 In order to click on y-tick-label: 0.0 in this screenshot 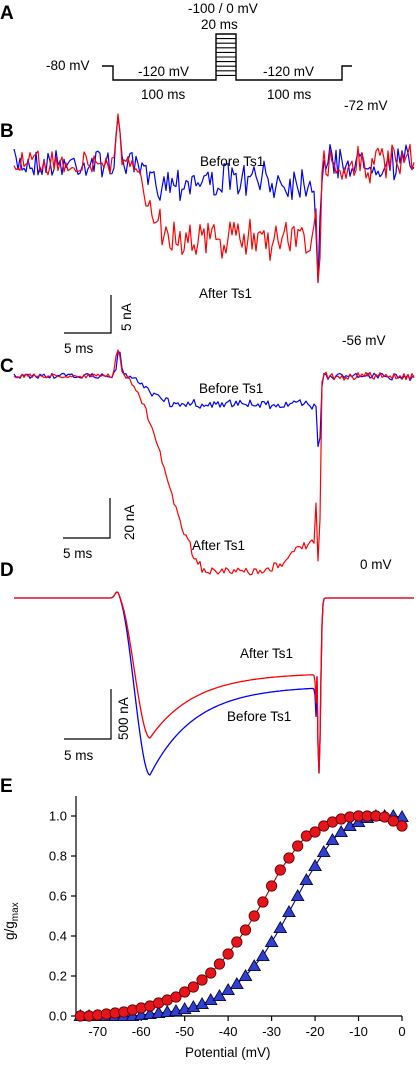, I will do `click(58, 1016)`.